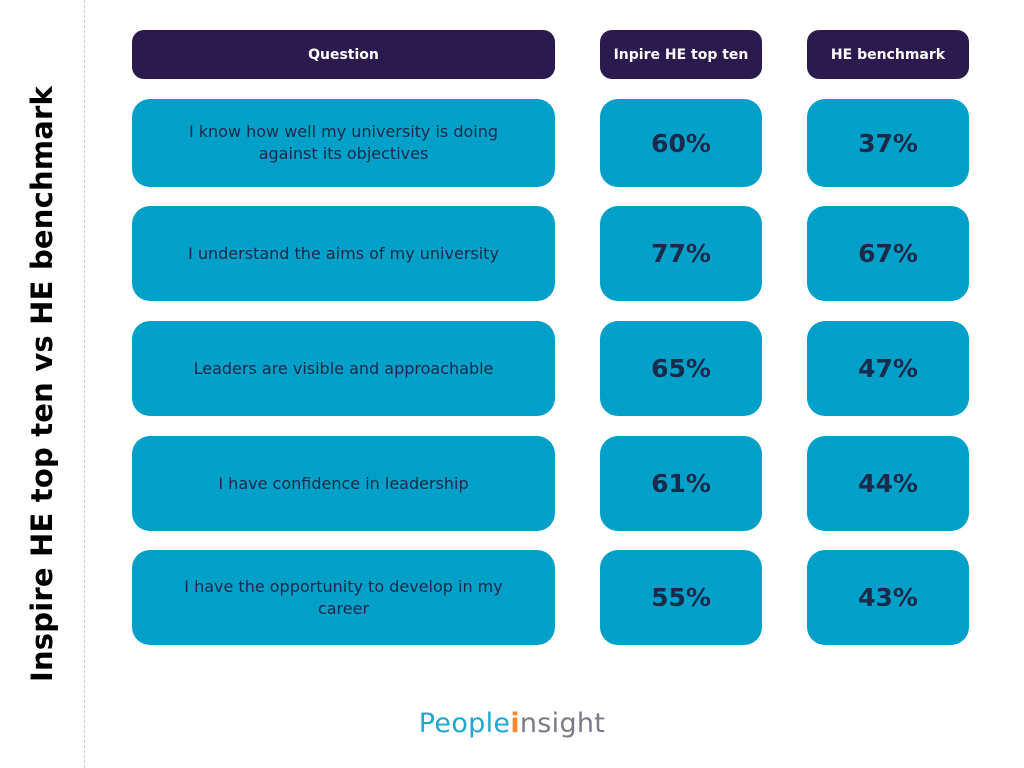 Image resolution: width=1024 pixels, height=768 pixels. I want to click on benchmark-value: 44%, so click(888, 483).